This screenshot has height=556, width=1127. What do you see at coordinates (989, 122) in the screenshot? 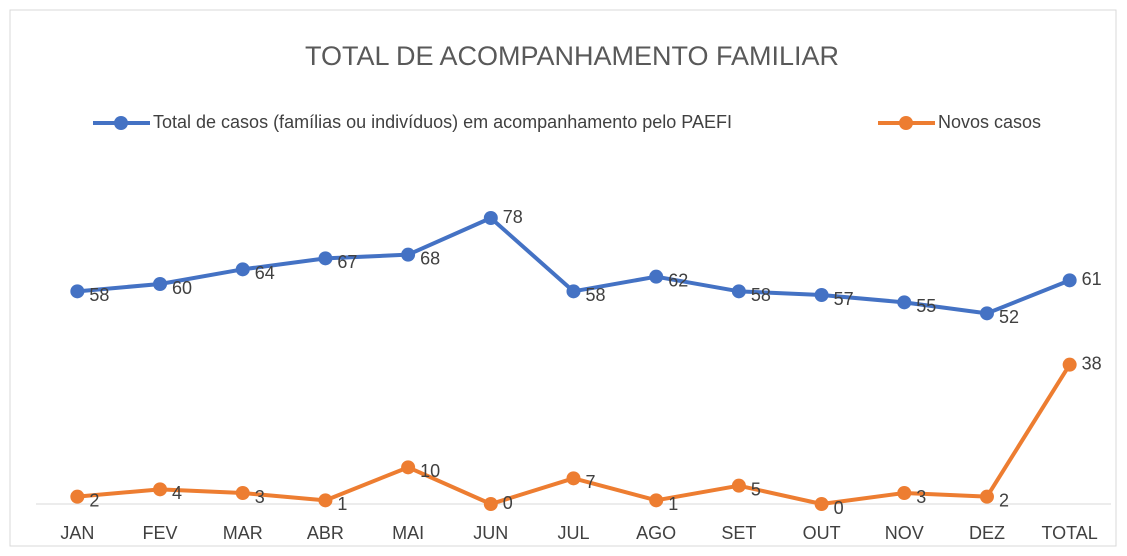
I see `legend-label: Novos casos` at bounding box center [989, 122].